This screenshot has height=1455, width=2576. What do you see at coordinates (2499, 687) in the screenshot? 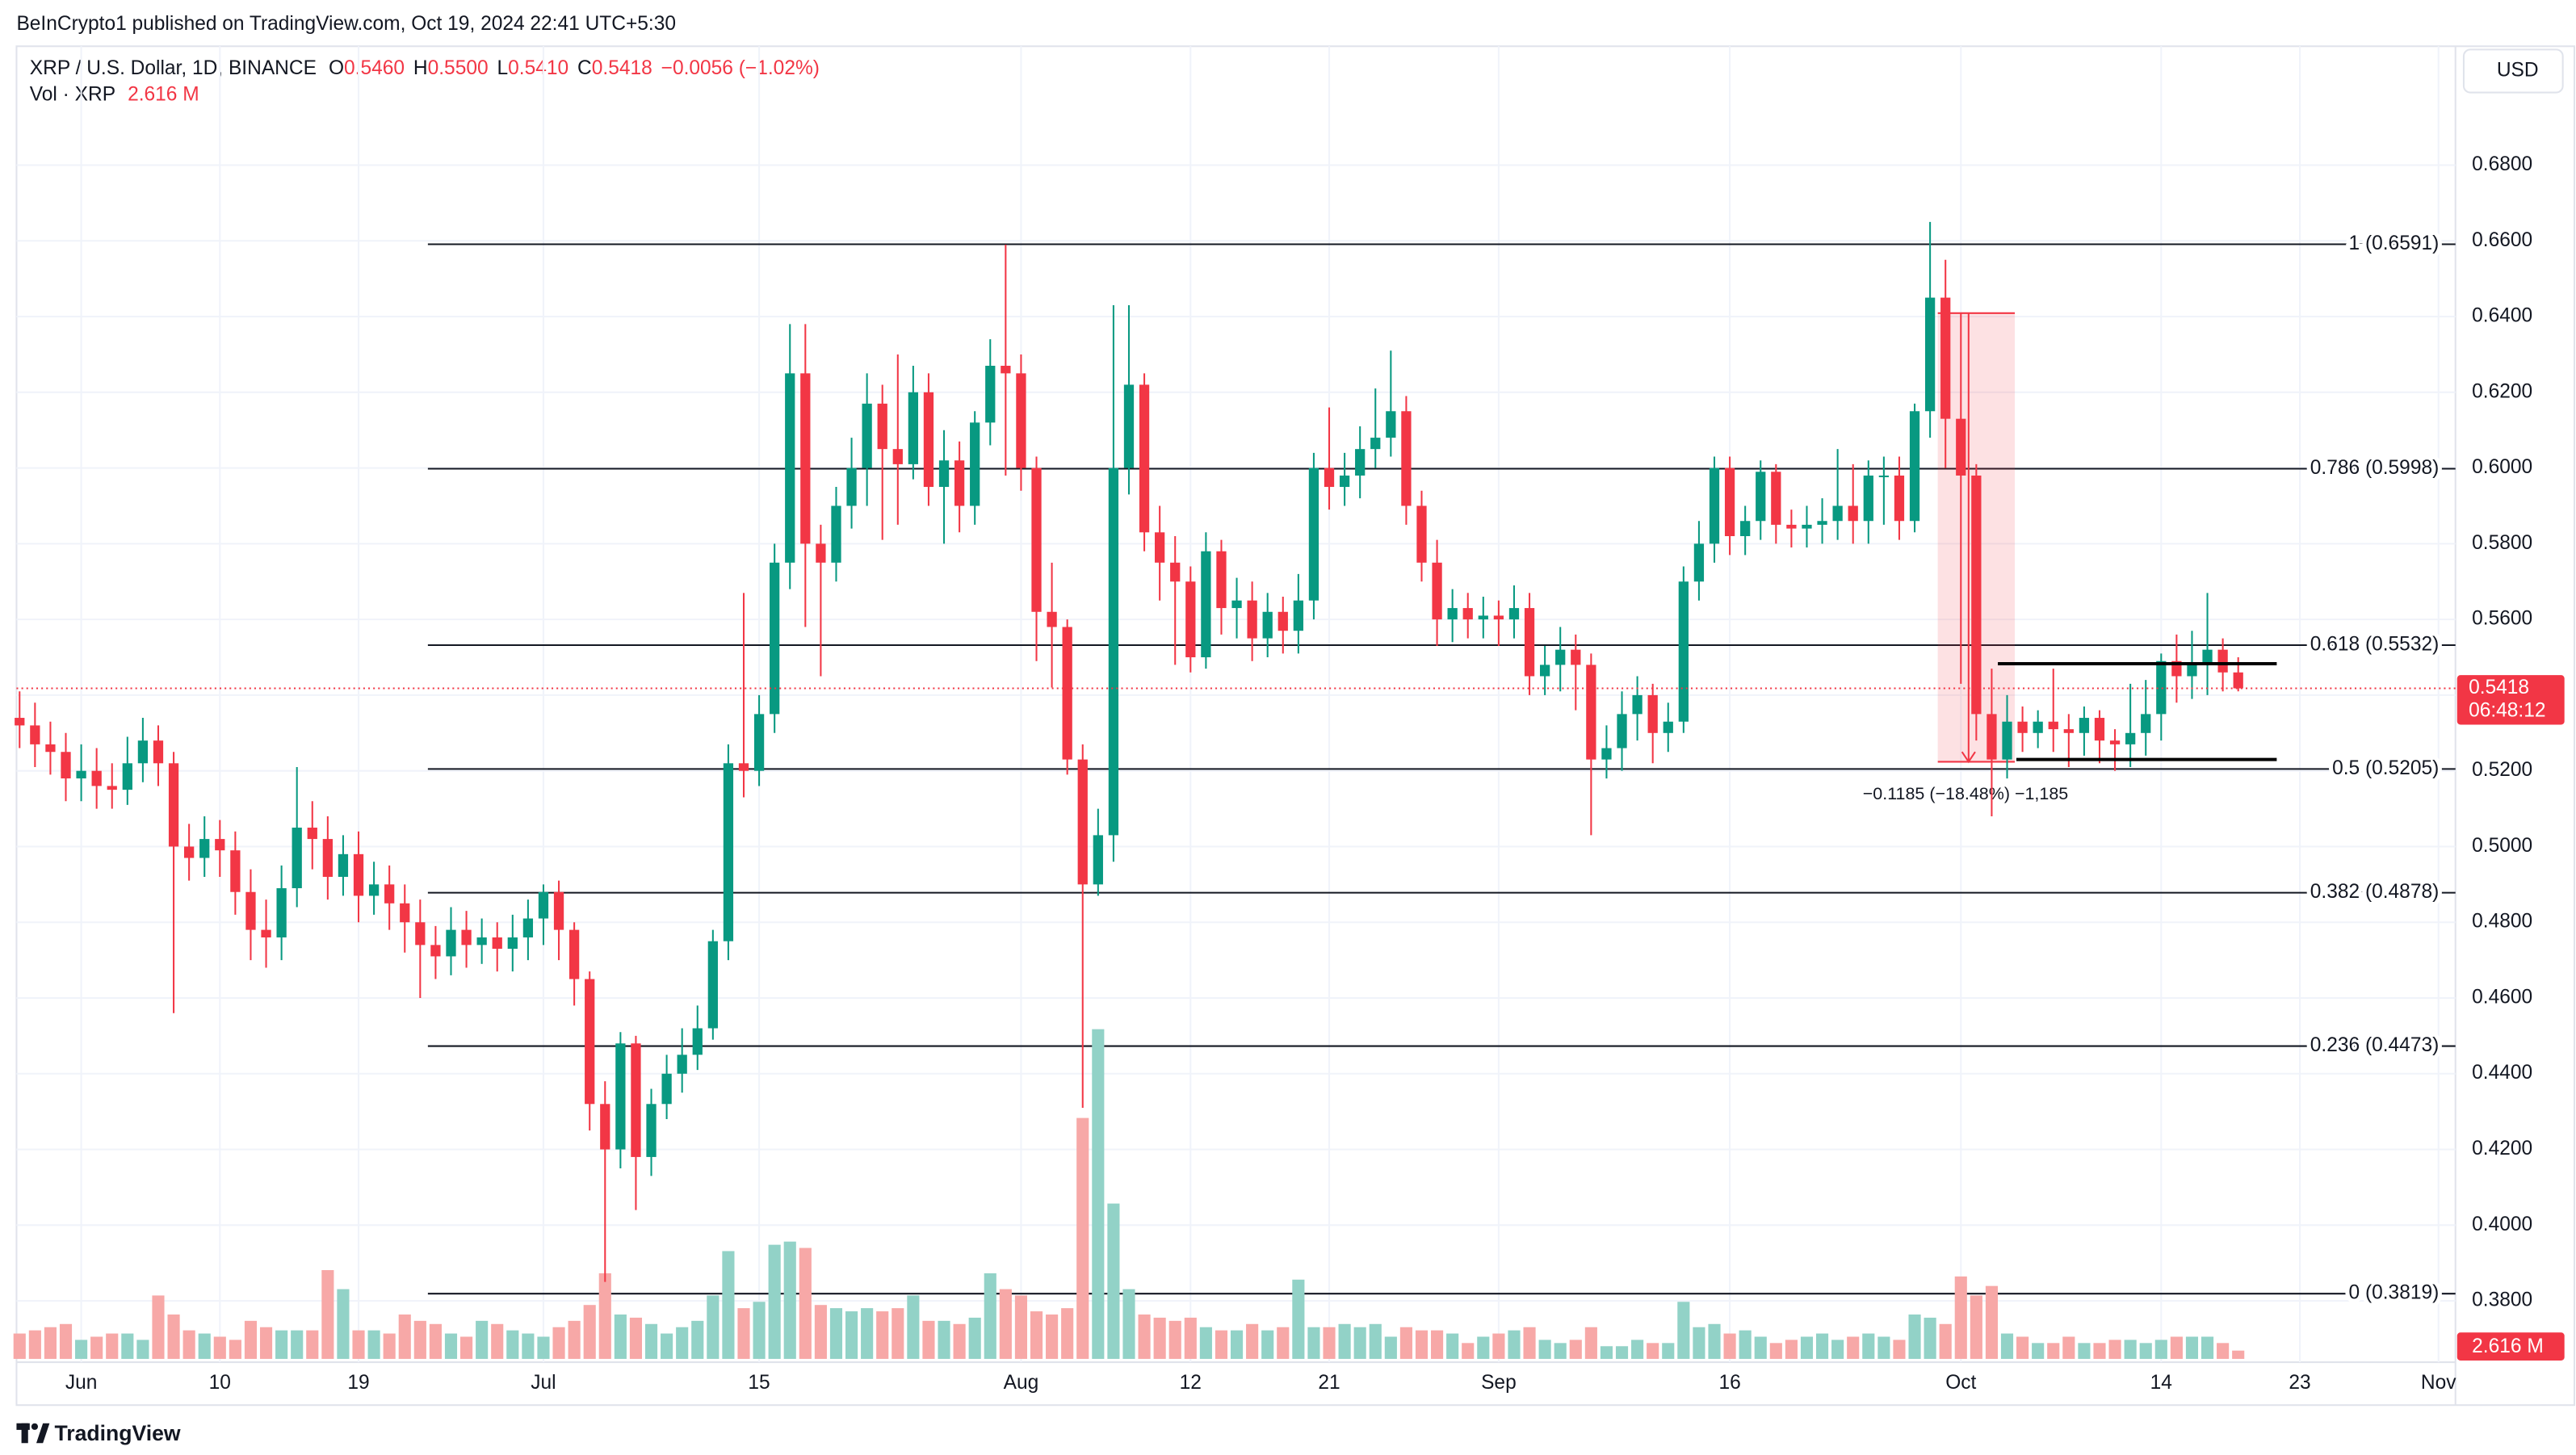
I see `last-price-label: 0.5418` at bounding box center [2499, 687].